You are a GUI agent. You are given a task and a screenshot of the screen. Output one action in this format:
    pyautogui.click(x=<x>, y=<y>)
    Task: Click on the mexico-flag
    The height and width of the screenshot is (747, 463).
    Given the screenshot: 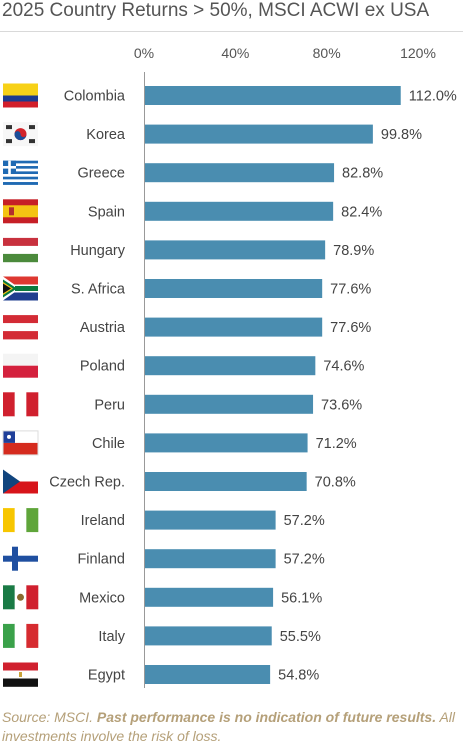 What is the action you would take?
    pyautogui.click(x=21, y=597)
    